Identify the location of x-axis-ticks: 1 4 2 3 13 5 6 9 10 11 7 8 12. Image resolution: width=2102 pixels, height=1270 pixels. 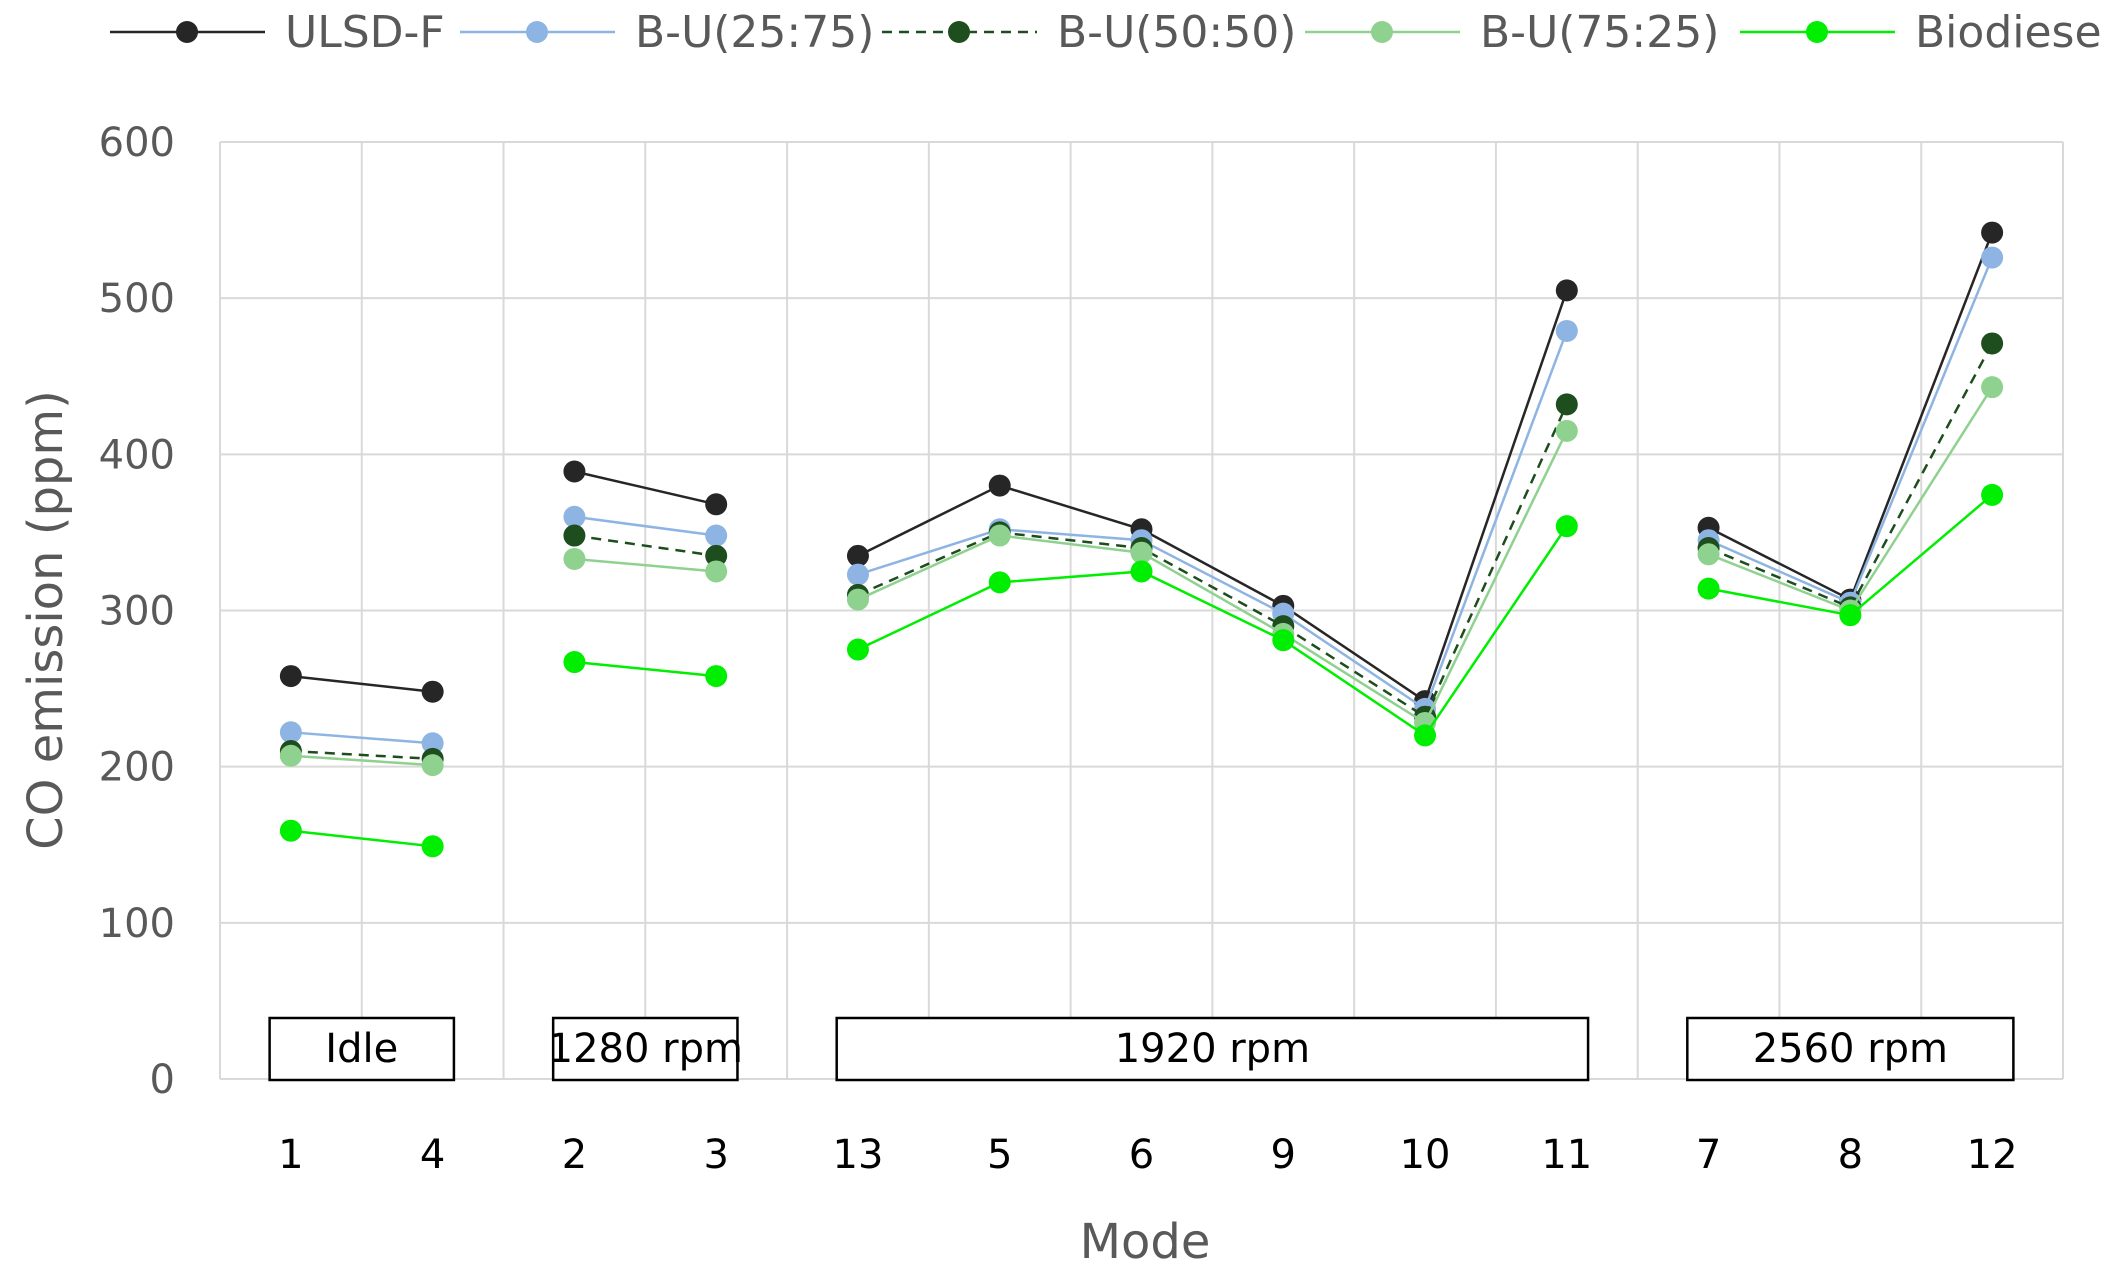
(1147, 1155).